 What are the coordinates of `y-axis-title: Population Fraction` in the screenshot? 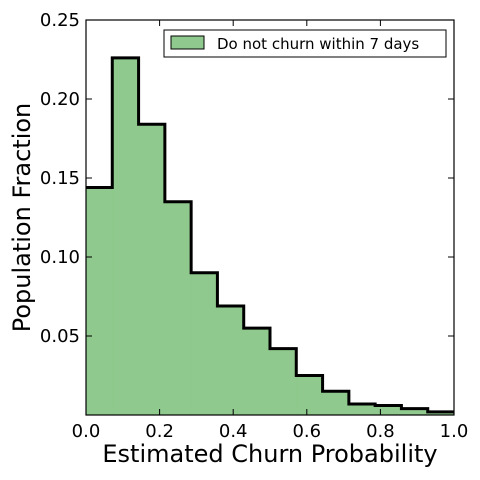 It's located at (22, 218).